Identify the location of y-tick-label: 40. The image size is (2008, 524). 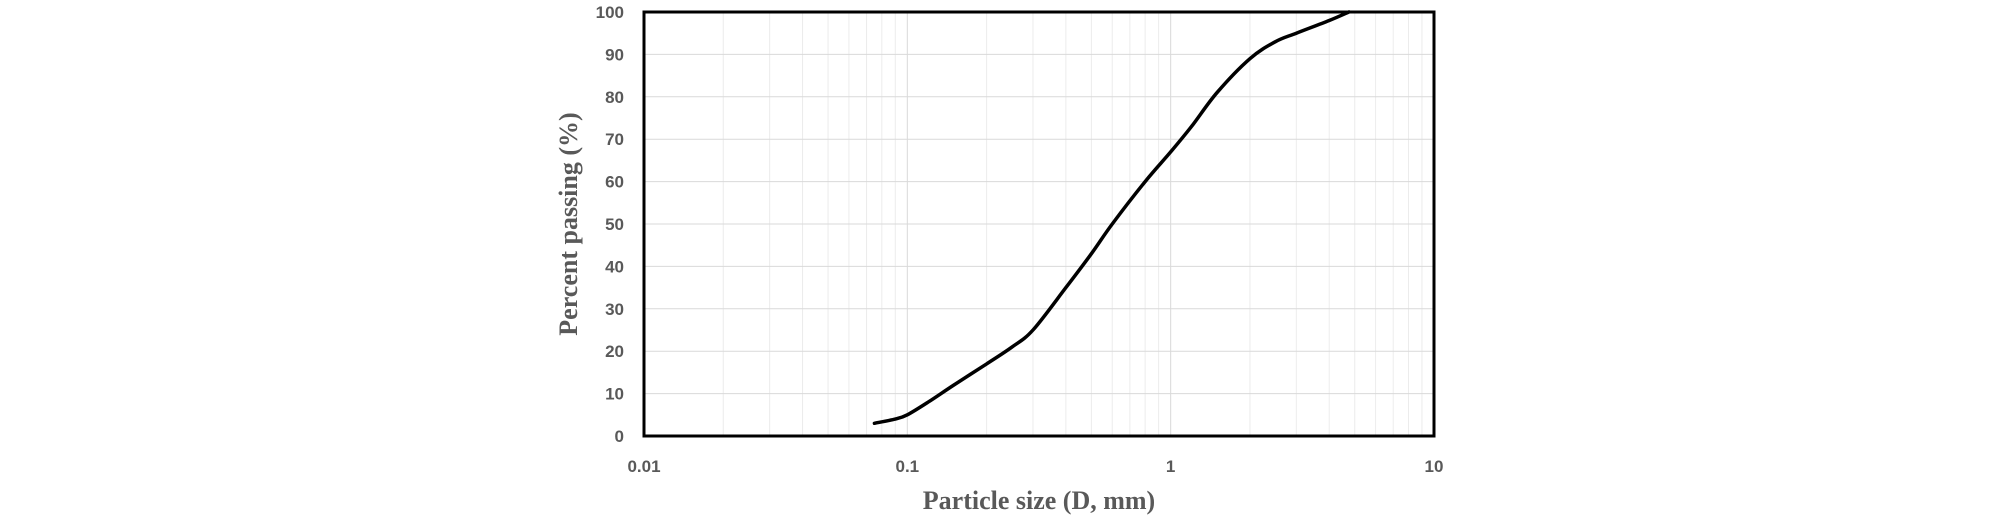
(614, 266).